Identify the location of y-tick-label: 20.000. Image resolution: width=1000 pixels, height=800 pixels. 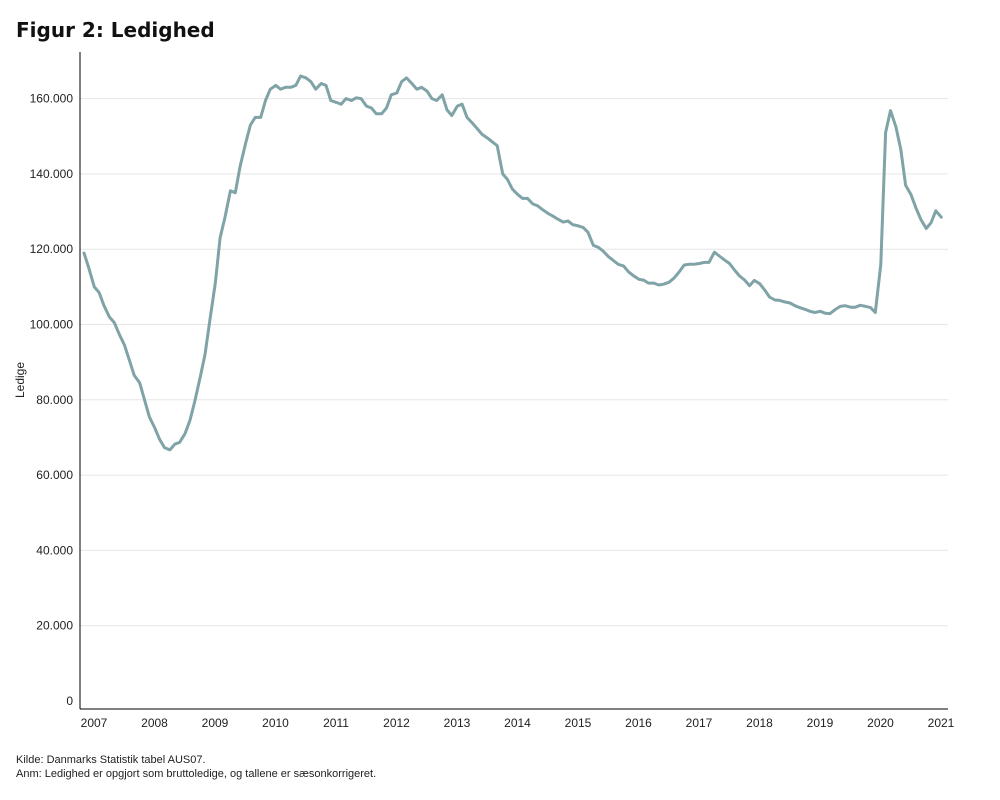
(54, 626).